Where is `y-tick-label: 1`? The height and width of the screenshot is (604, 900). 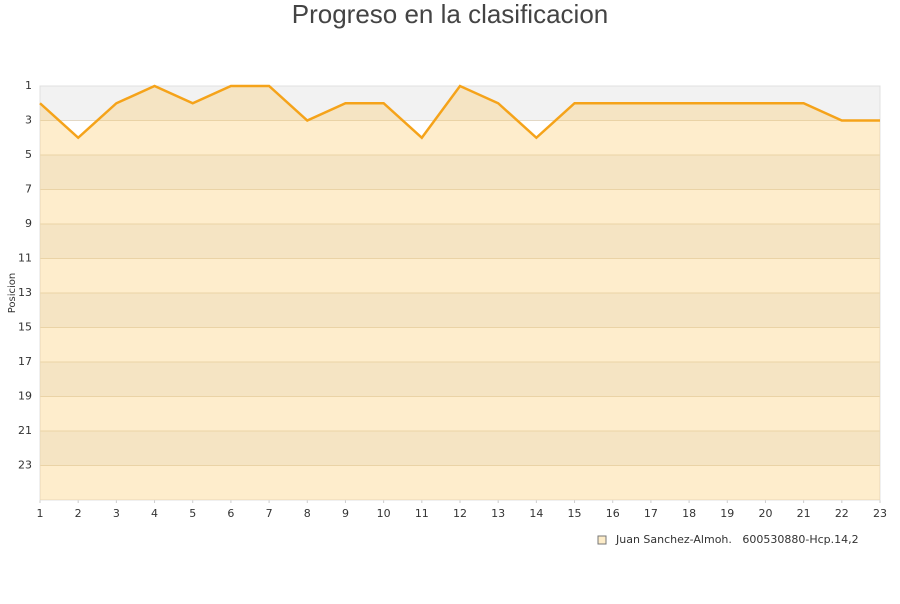 y-tick-label: 1 is located at coordinates (28, 85).